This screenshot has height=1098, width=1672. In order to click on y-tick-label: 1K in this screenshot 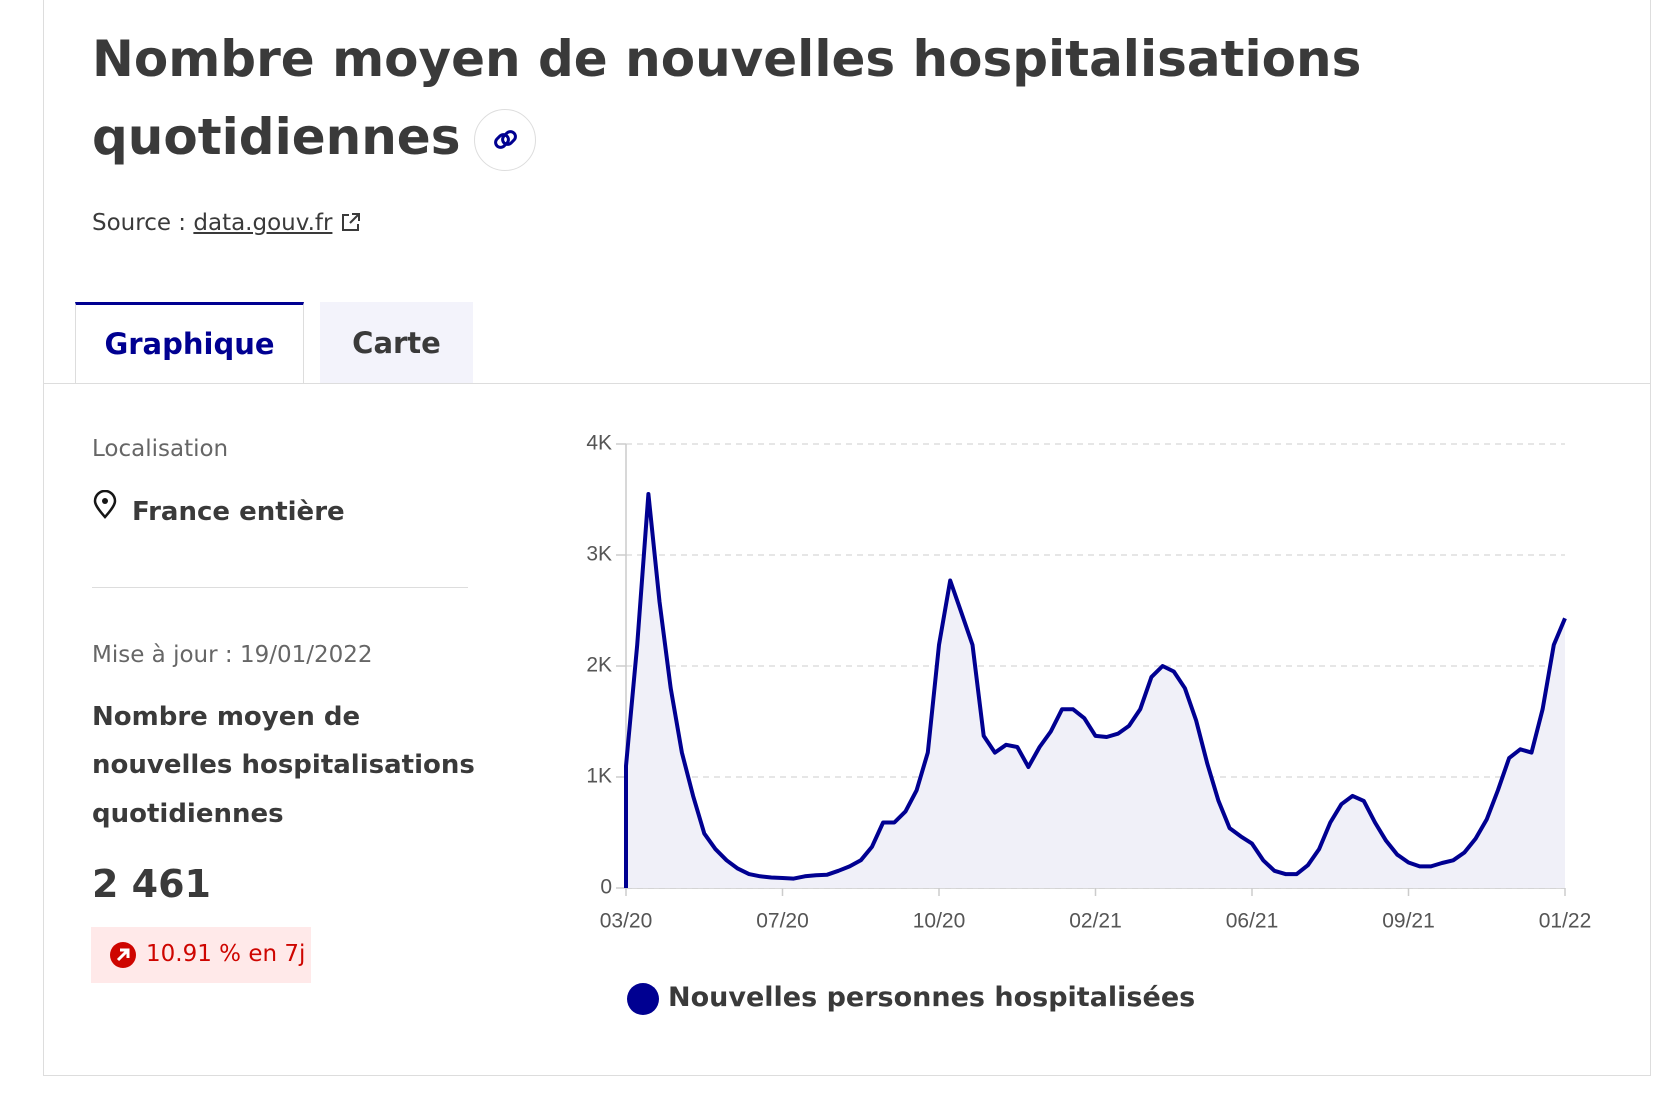, I will do `click(599, 776)`.